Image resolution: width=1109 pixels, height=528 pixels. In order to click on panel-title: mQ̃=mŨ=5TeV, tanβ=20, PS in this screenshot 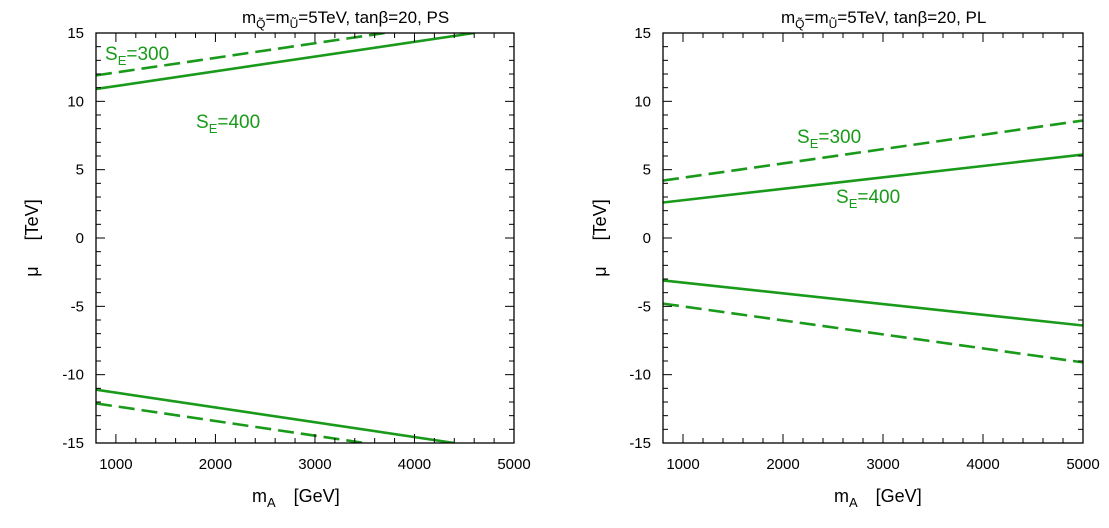, I will do `click(345, 19)`.